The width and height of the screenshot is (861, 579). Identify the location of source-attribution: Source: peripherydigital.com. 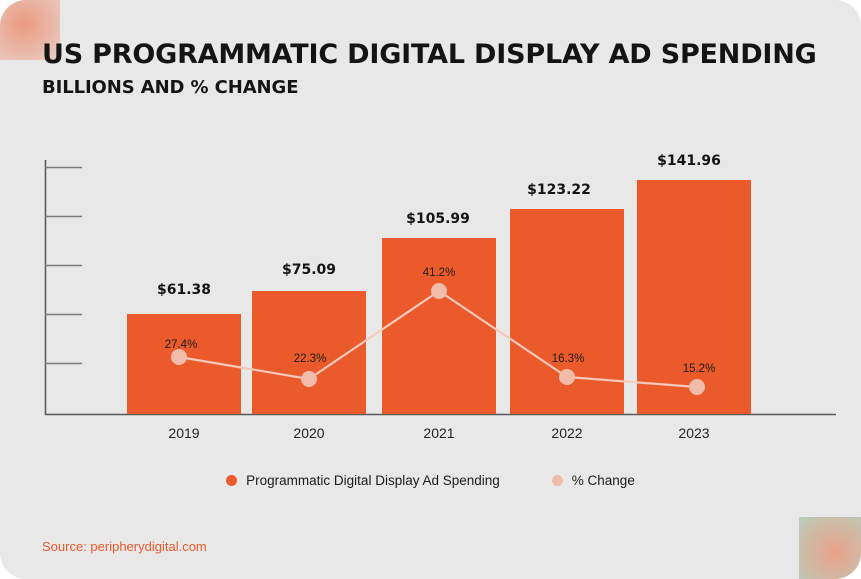
(124, 546).